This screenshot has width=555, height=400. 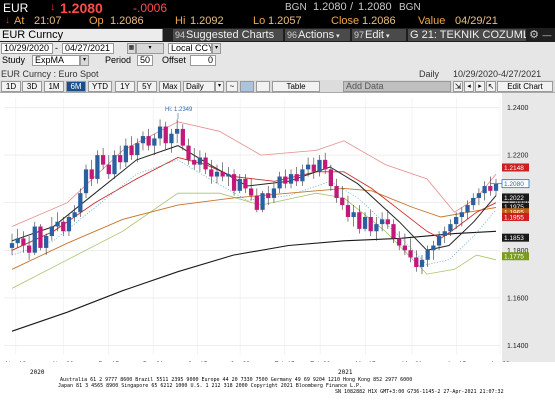 I want to click on value-date: 04/29/21, so click(x=476, y=21).